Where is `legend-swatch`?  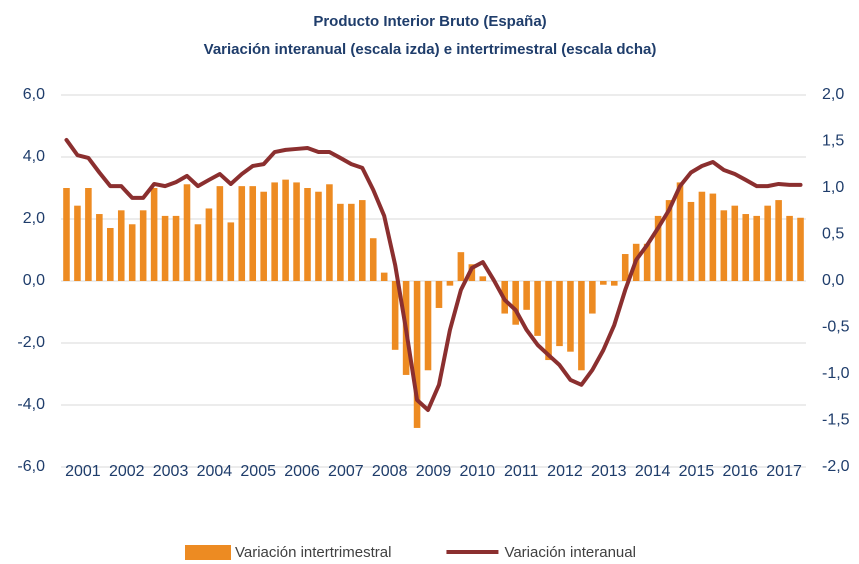
legend-swatch is located at coordinates (208, 552).